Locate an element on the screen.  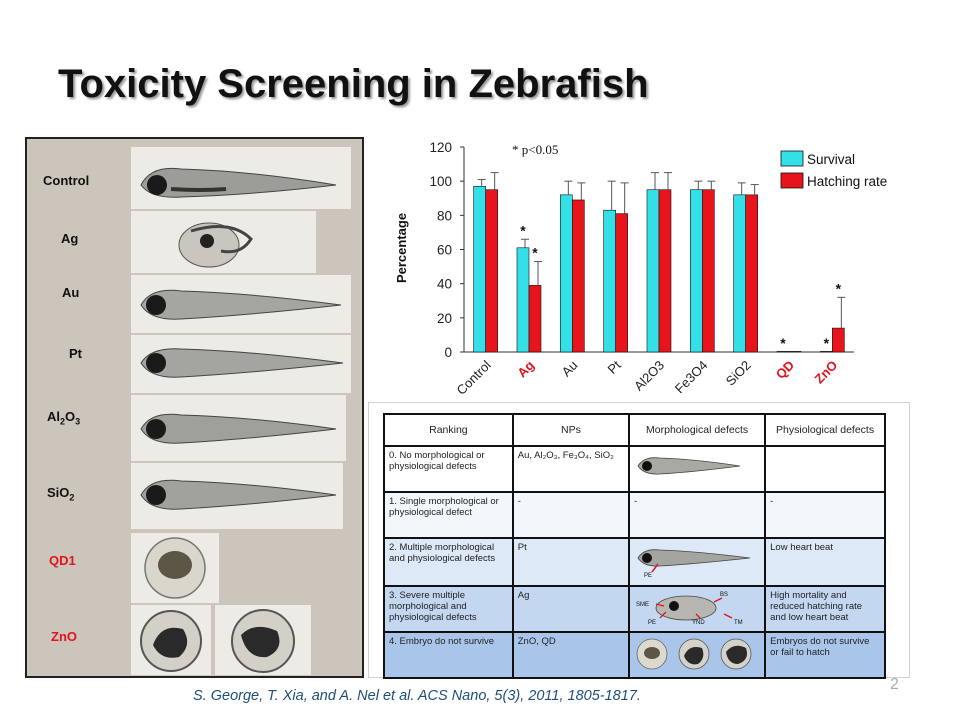
bar-survival-ag is located at coordinates (523, 300).